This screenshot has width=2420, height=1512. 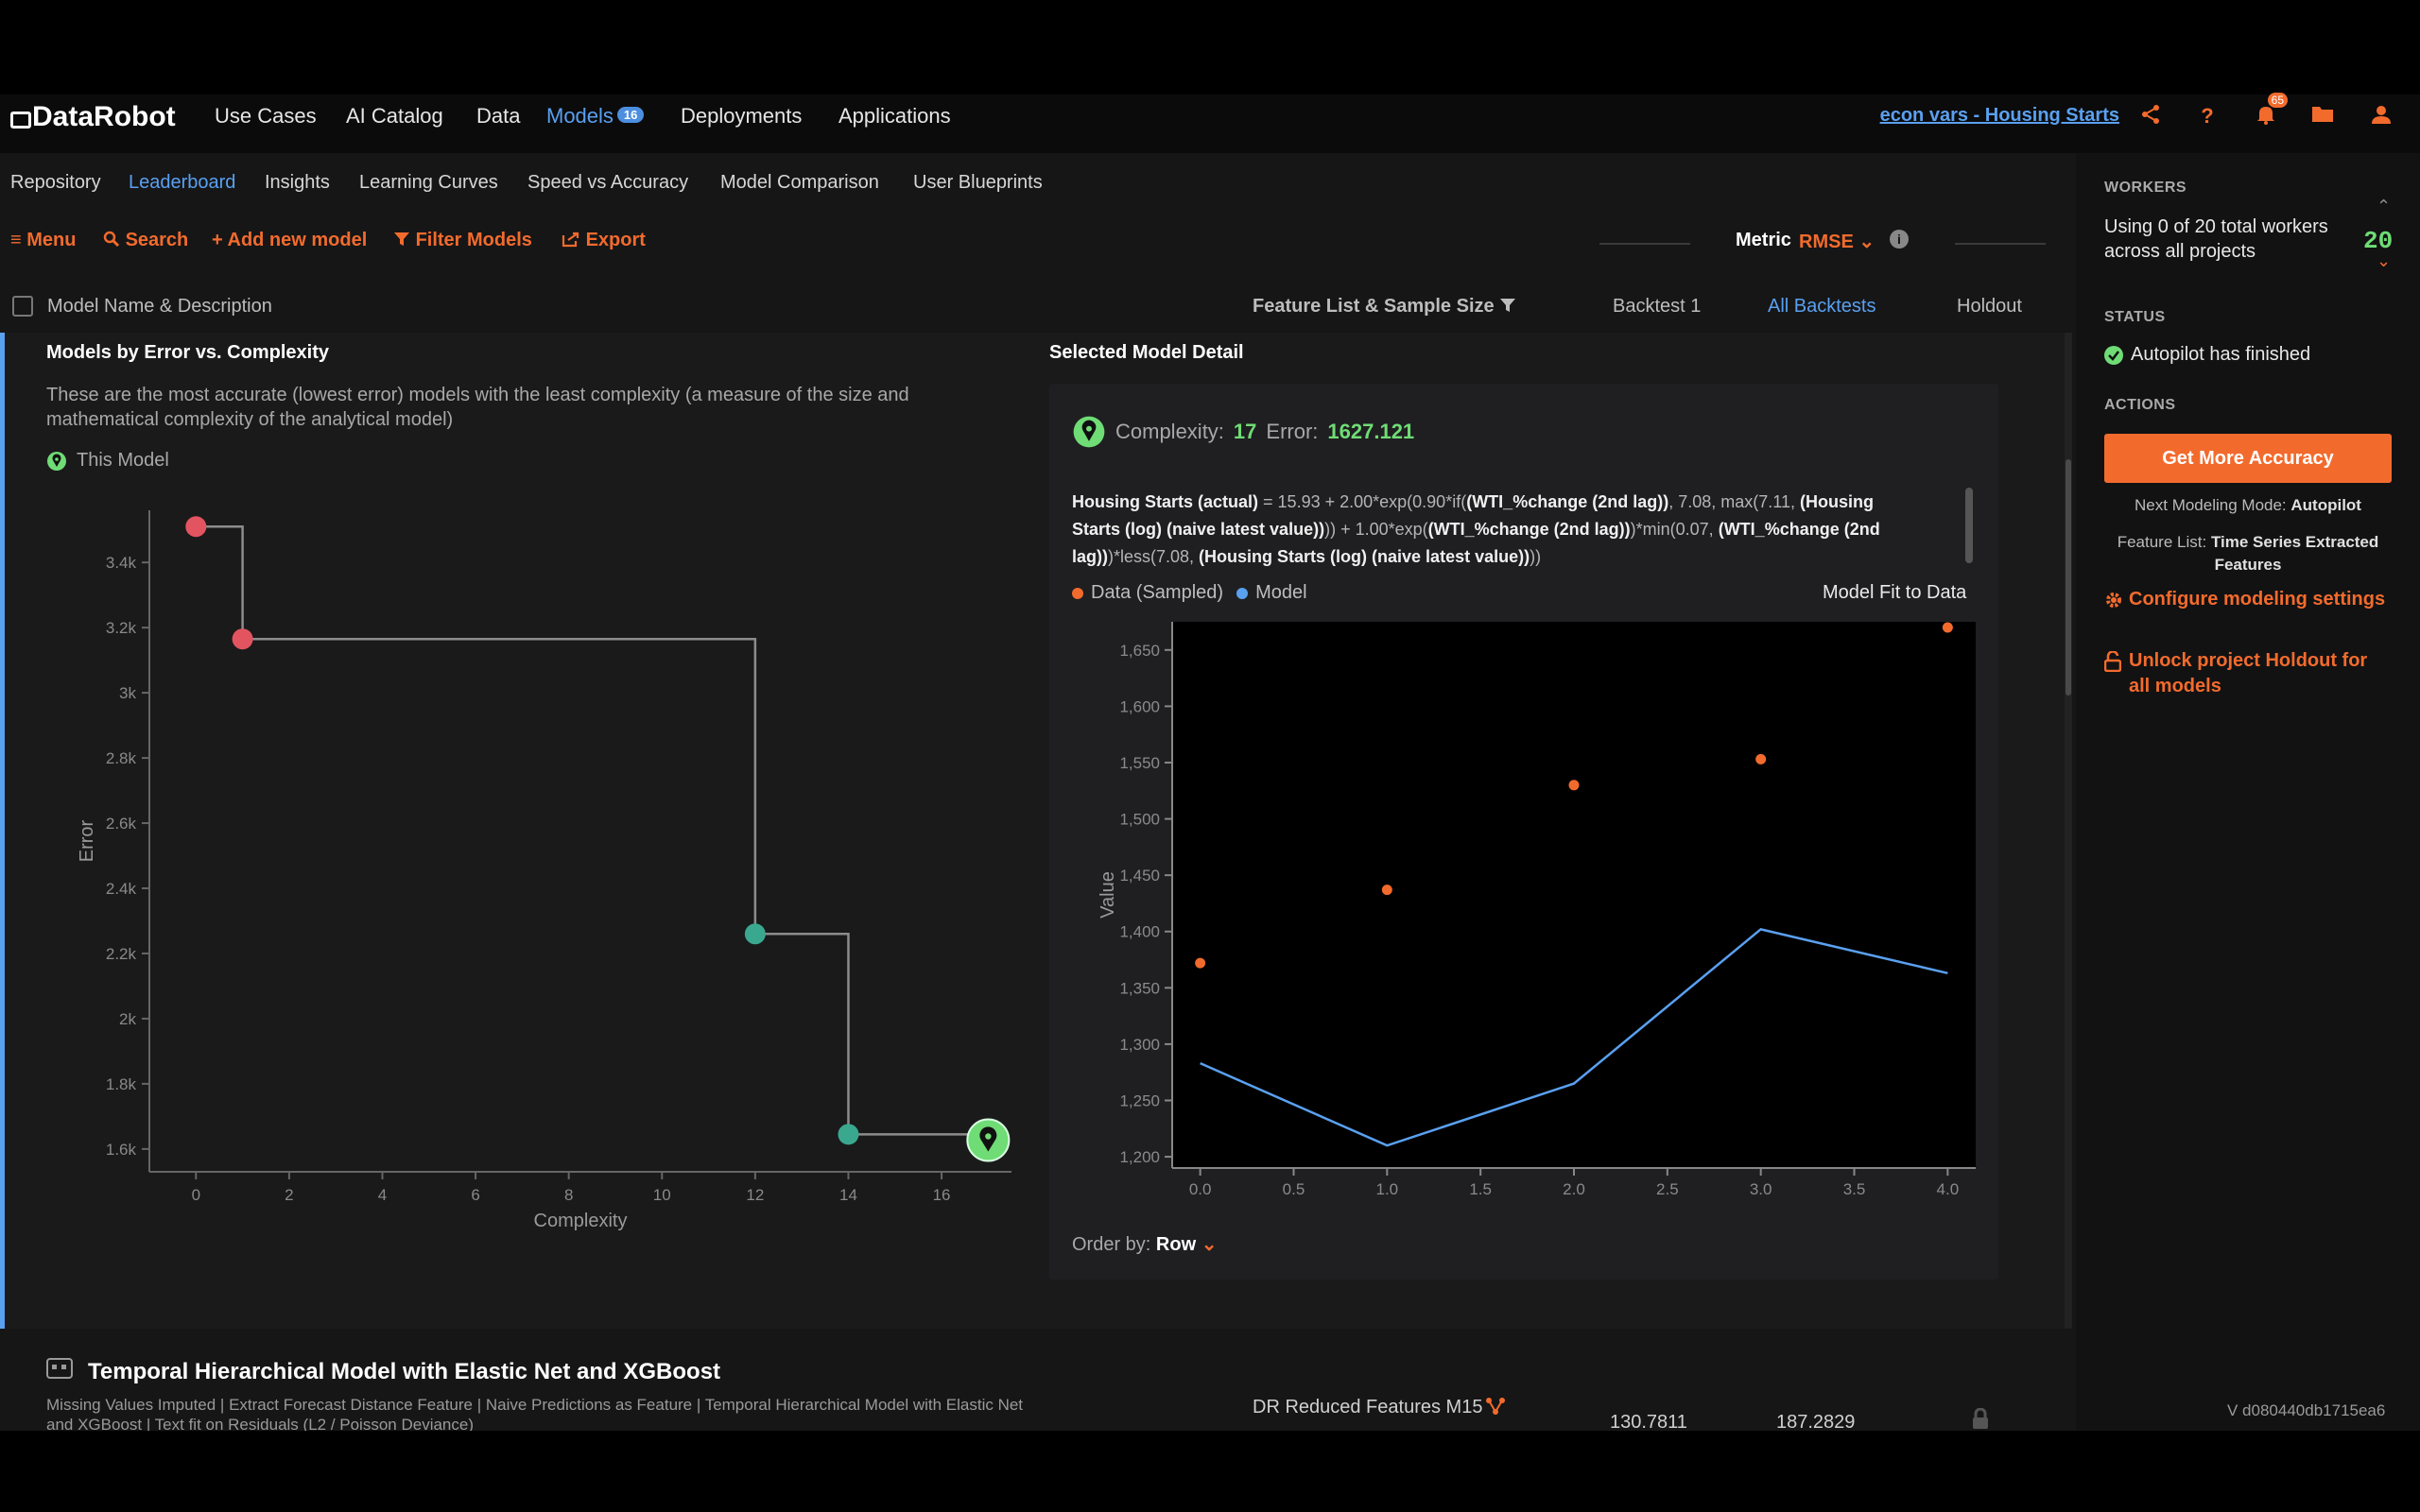 What do you see at coordinates (895, 116) in the screenshot?
I see `nav-applications: Applications` at bounding box center [895, 116].